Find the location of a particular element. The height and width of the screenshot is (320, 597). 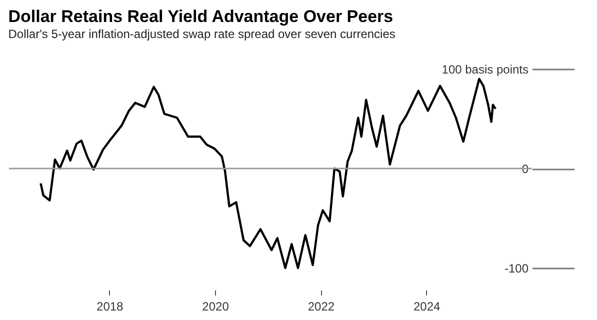

y-tick-label: -100 is located at coordinates (516, 269).